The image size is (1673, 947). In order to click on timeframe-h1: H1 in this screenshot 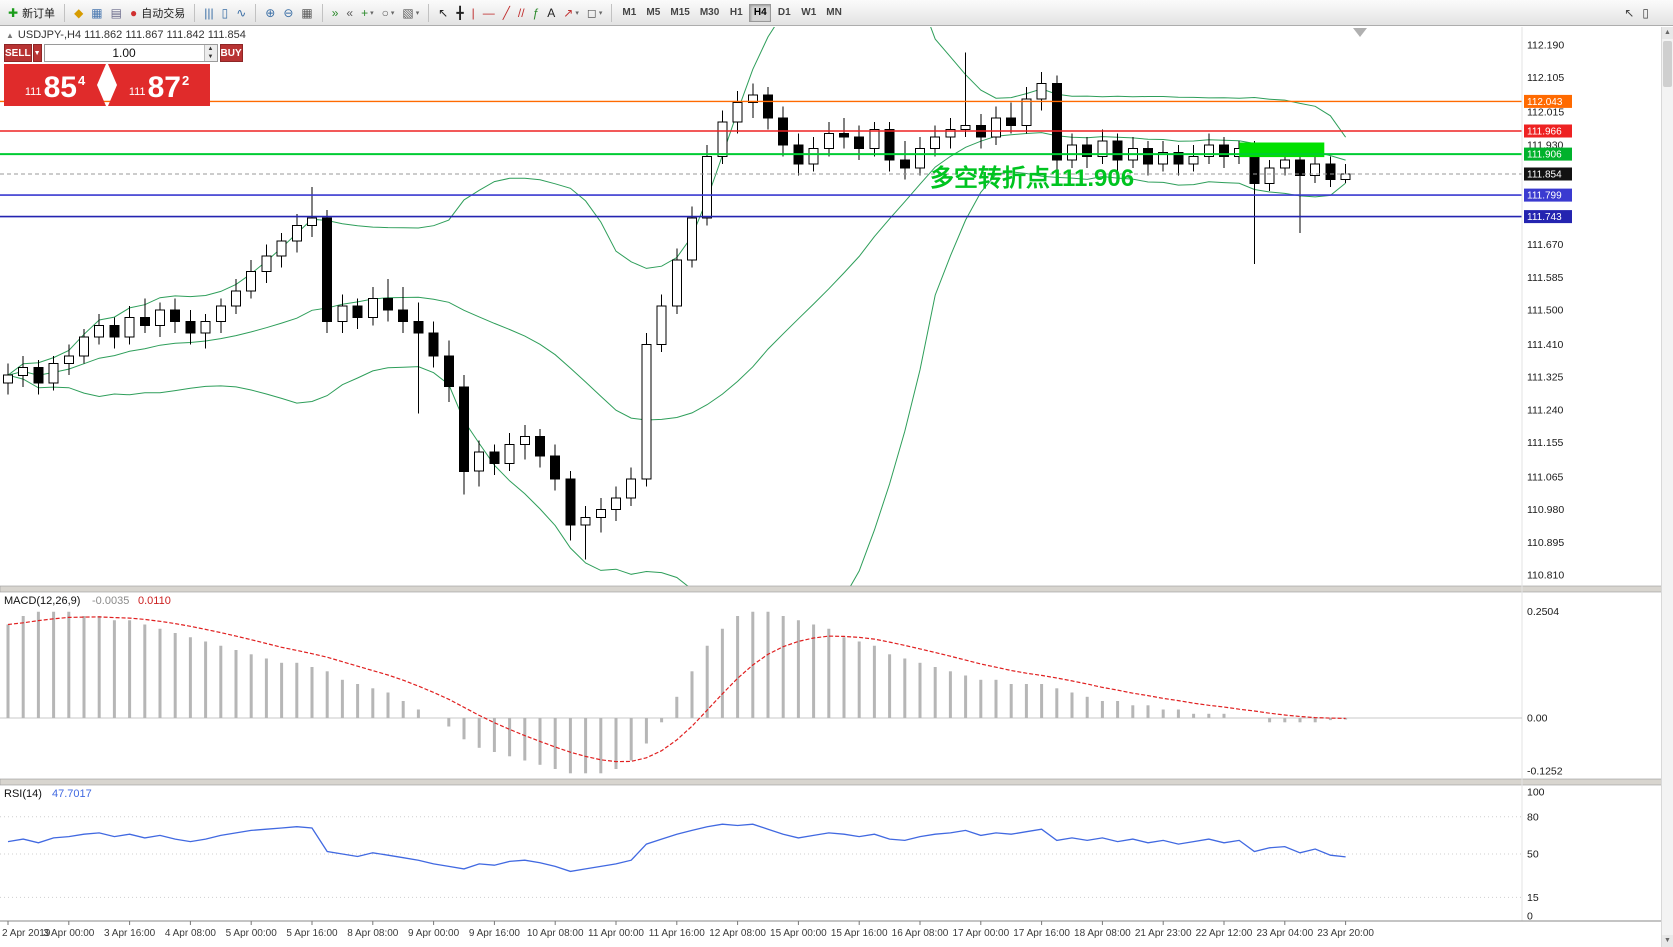, I will do `click(736, 12)`.